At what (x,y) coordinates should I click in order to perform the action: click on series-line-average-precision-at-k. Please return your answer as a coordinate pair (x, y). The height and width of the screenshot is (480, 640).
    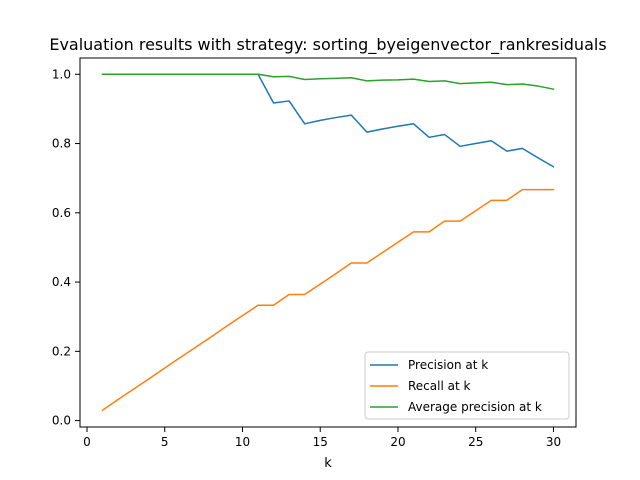
    Looking at the image, I should click on (328, 82).